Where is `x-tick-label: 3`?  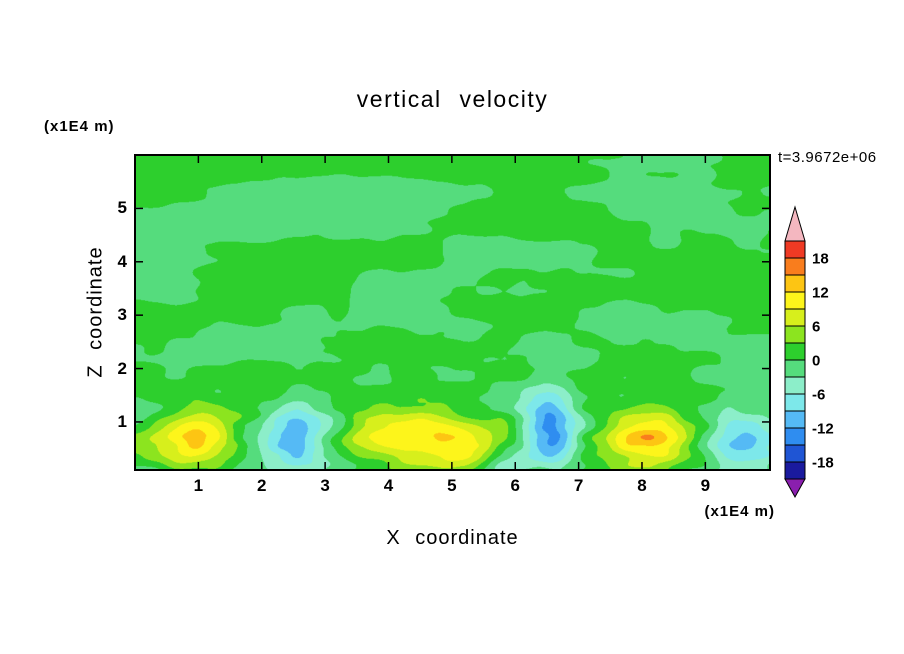 x-tick-label: 3 is located at coordinates (325, 485).